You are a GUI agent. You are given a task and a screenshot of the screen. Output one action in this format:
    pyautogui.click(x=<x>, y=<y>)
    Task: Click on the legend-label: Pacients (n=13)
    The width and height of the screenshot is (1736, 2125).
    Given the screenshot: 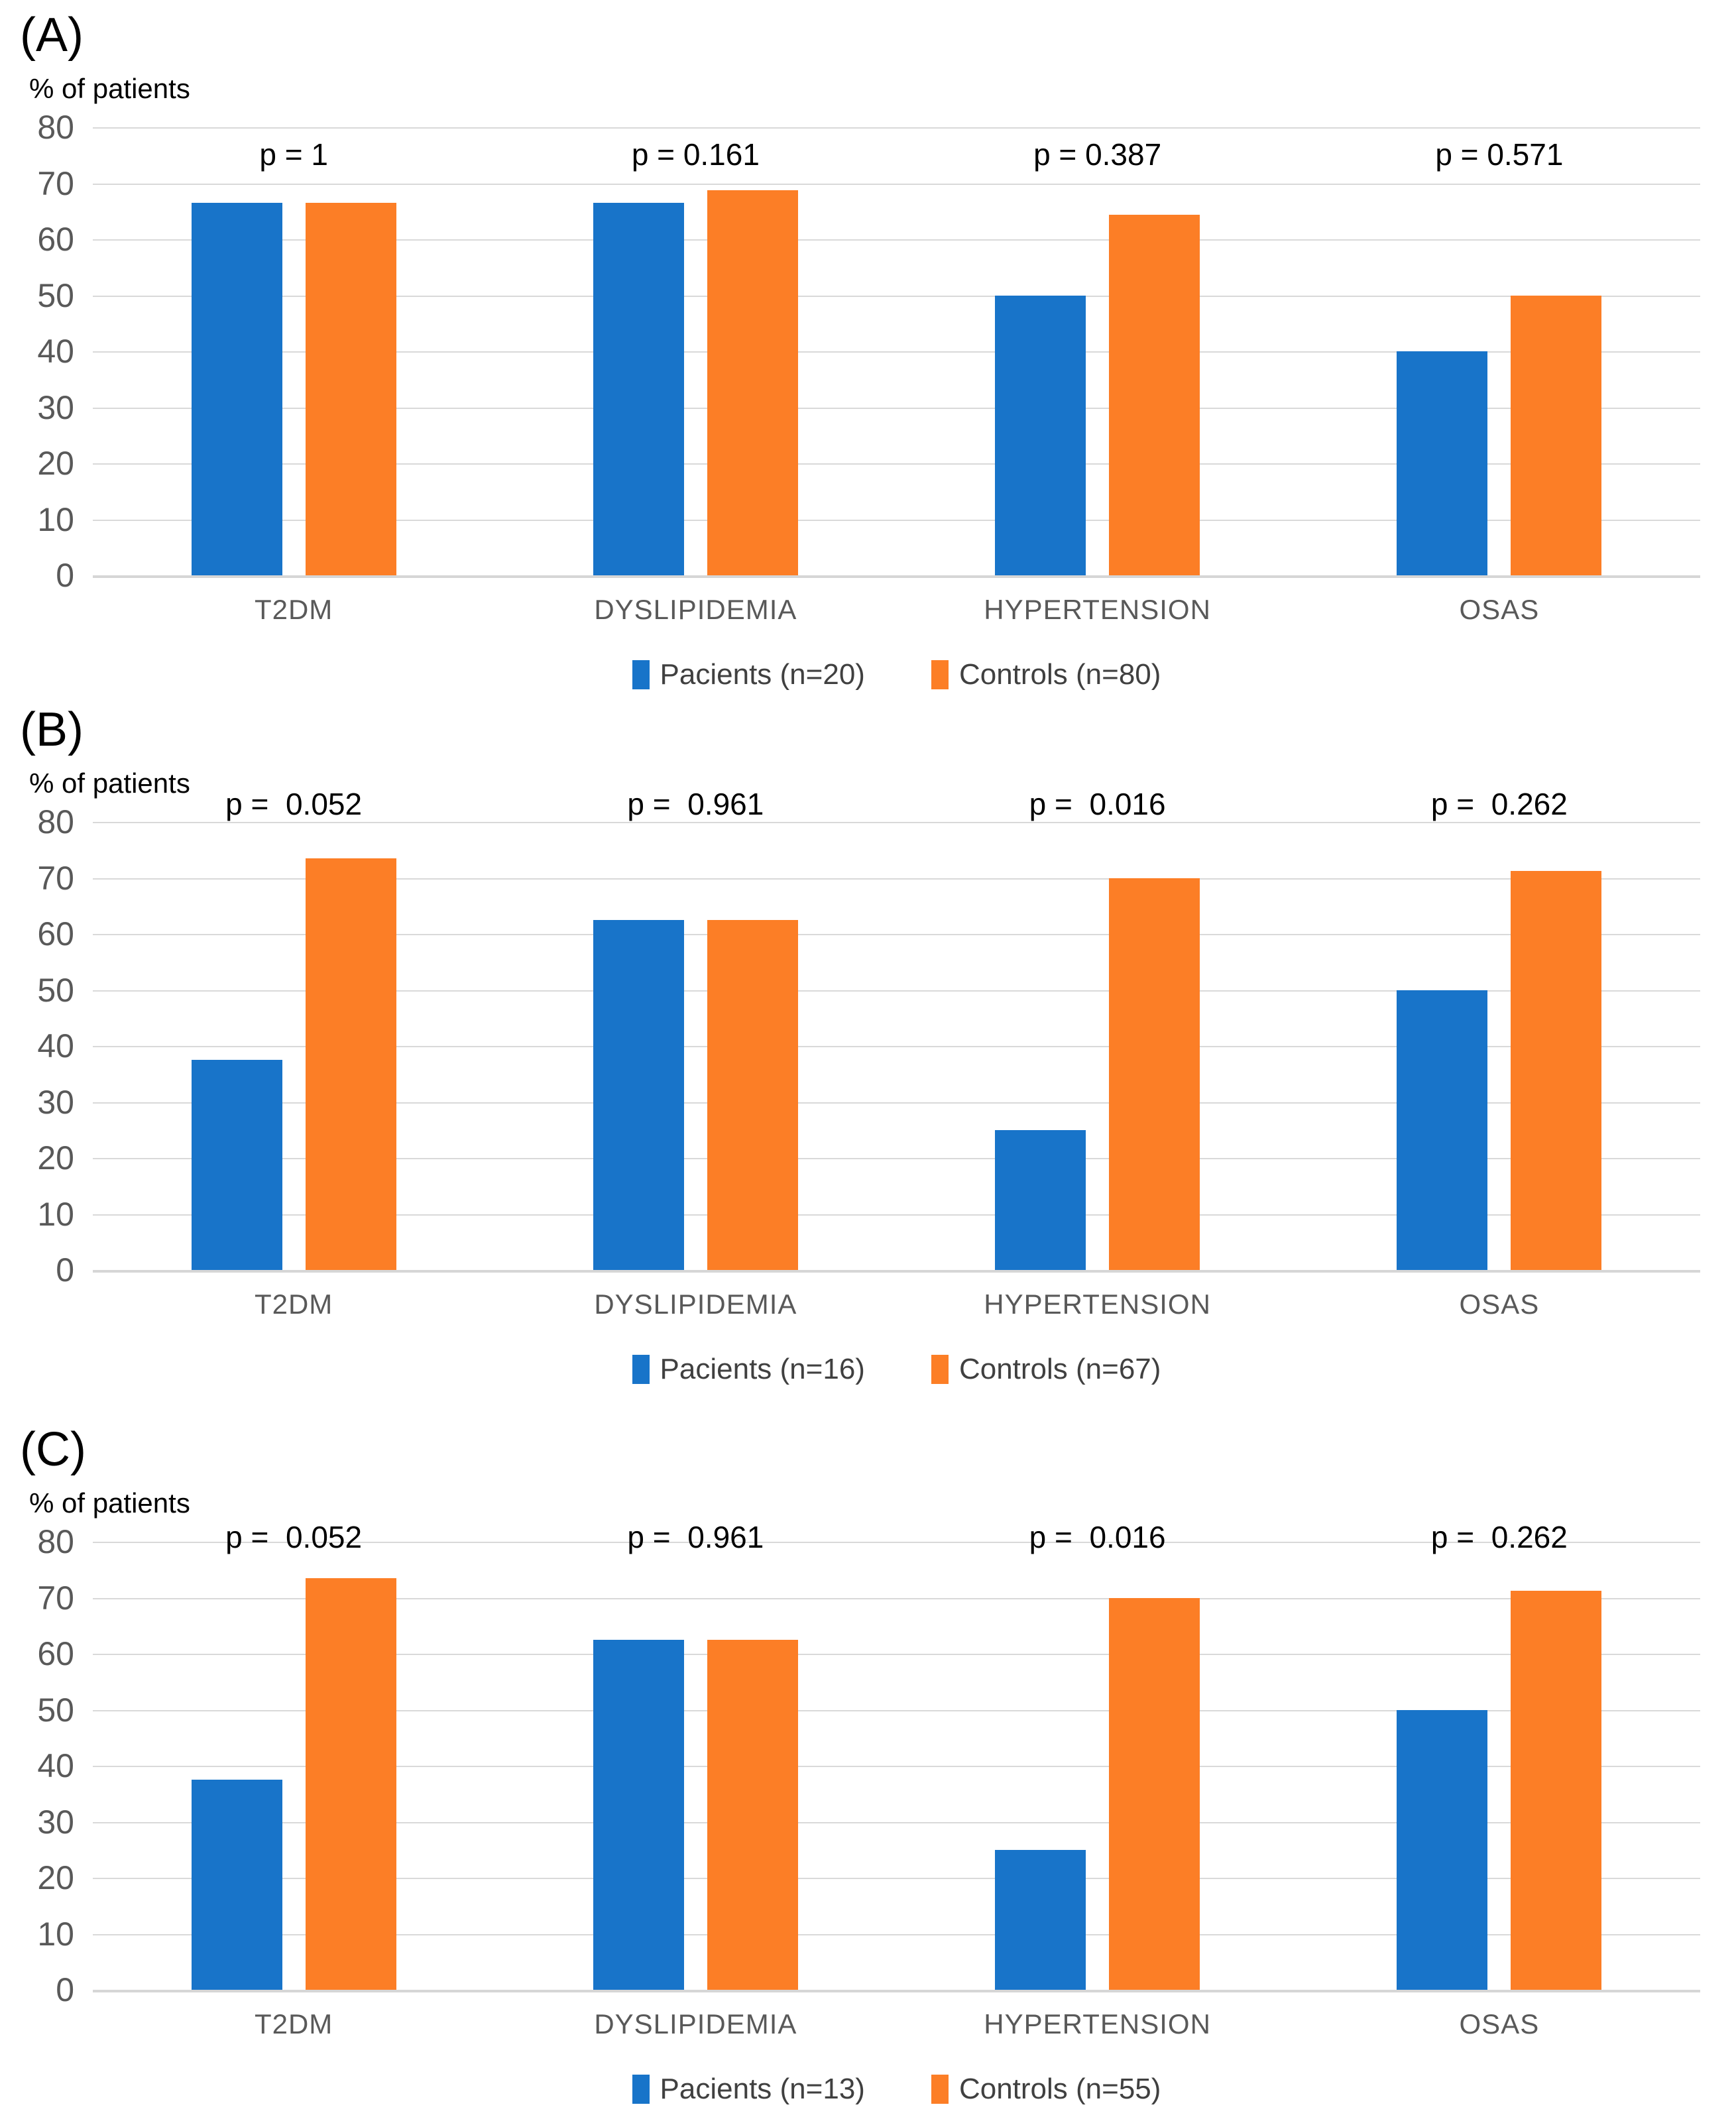 What is the action you would take?
    pyautogui.click(x=762, y=2089)
    